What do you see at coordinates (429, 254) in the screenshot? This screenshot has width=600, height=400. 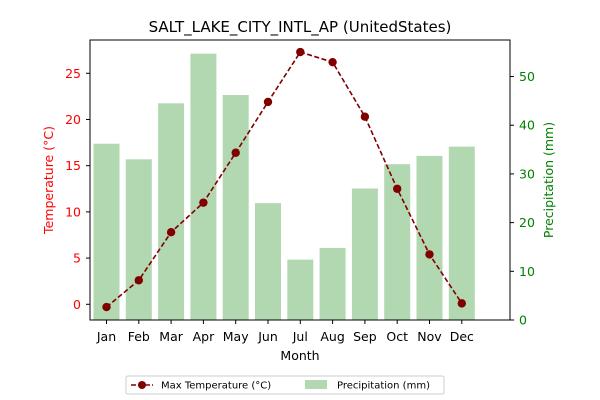 I see `temperature-point-nov` at bounding box center [429, 254].